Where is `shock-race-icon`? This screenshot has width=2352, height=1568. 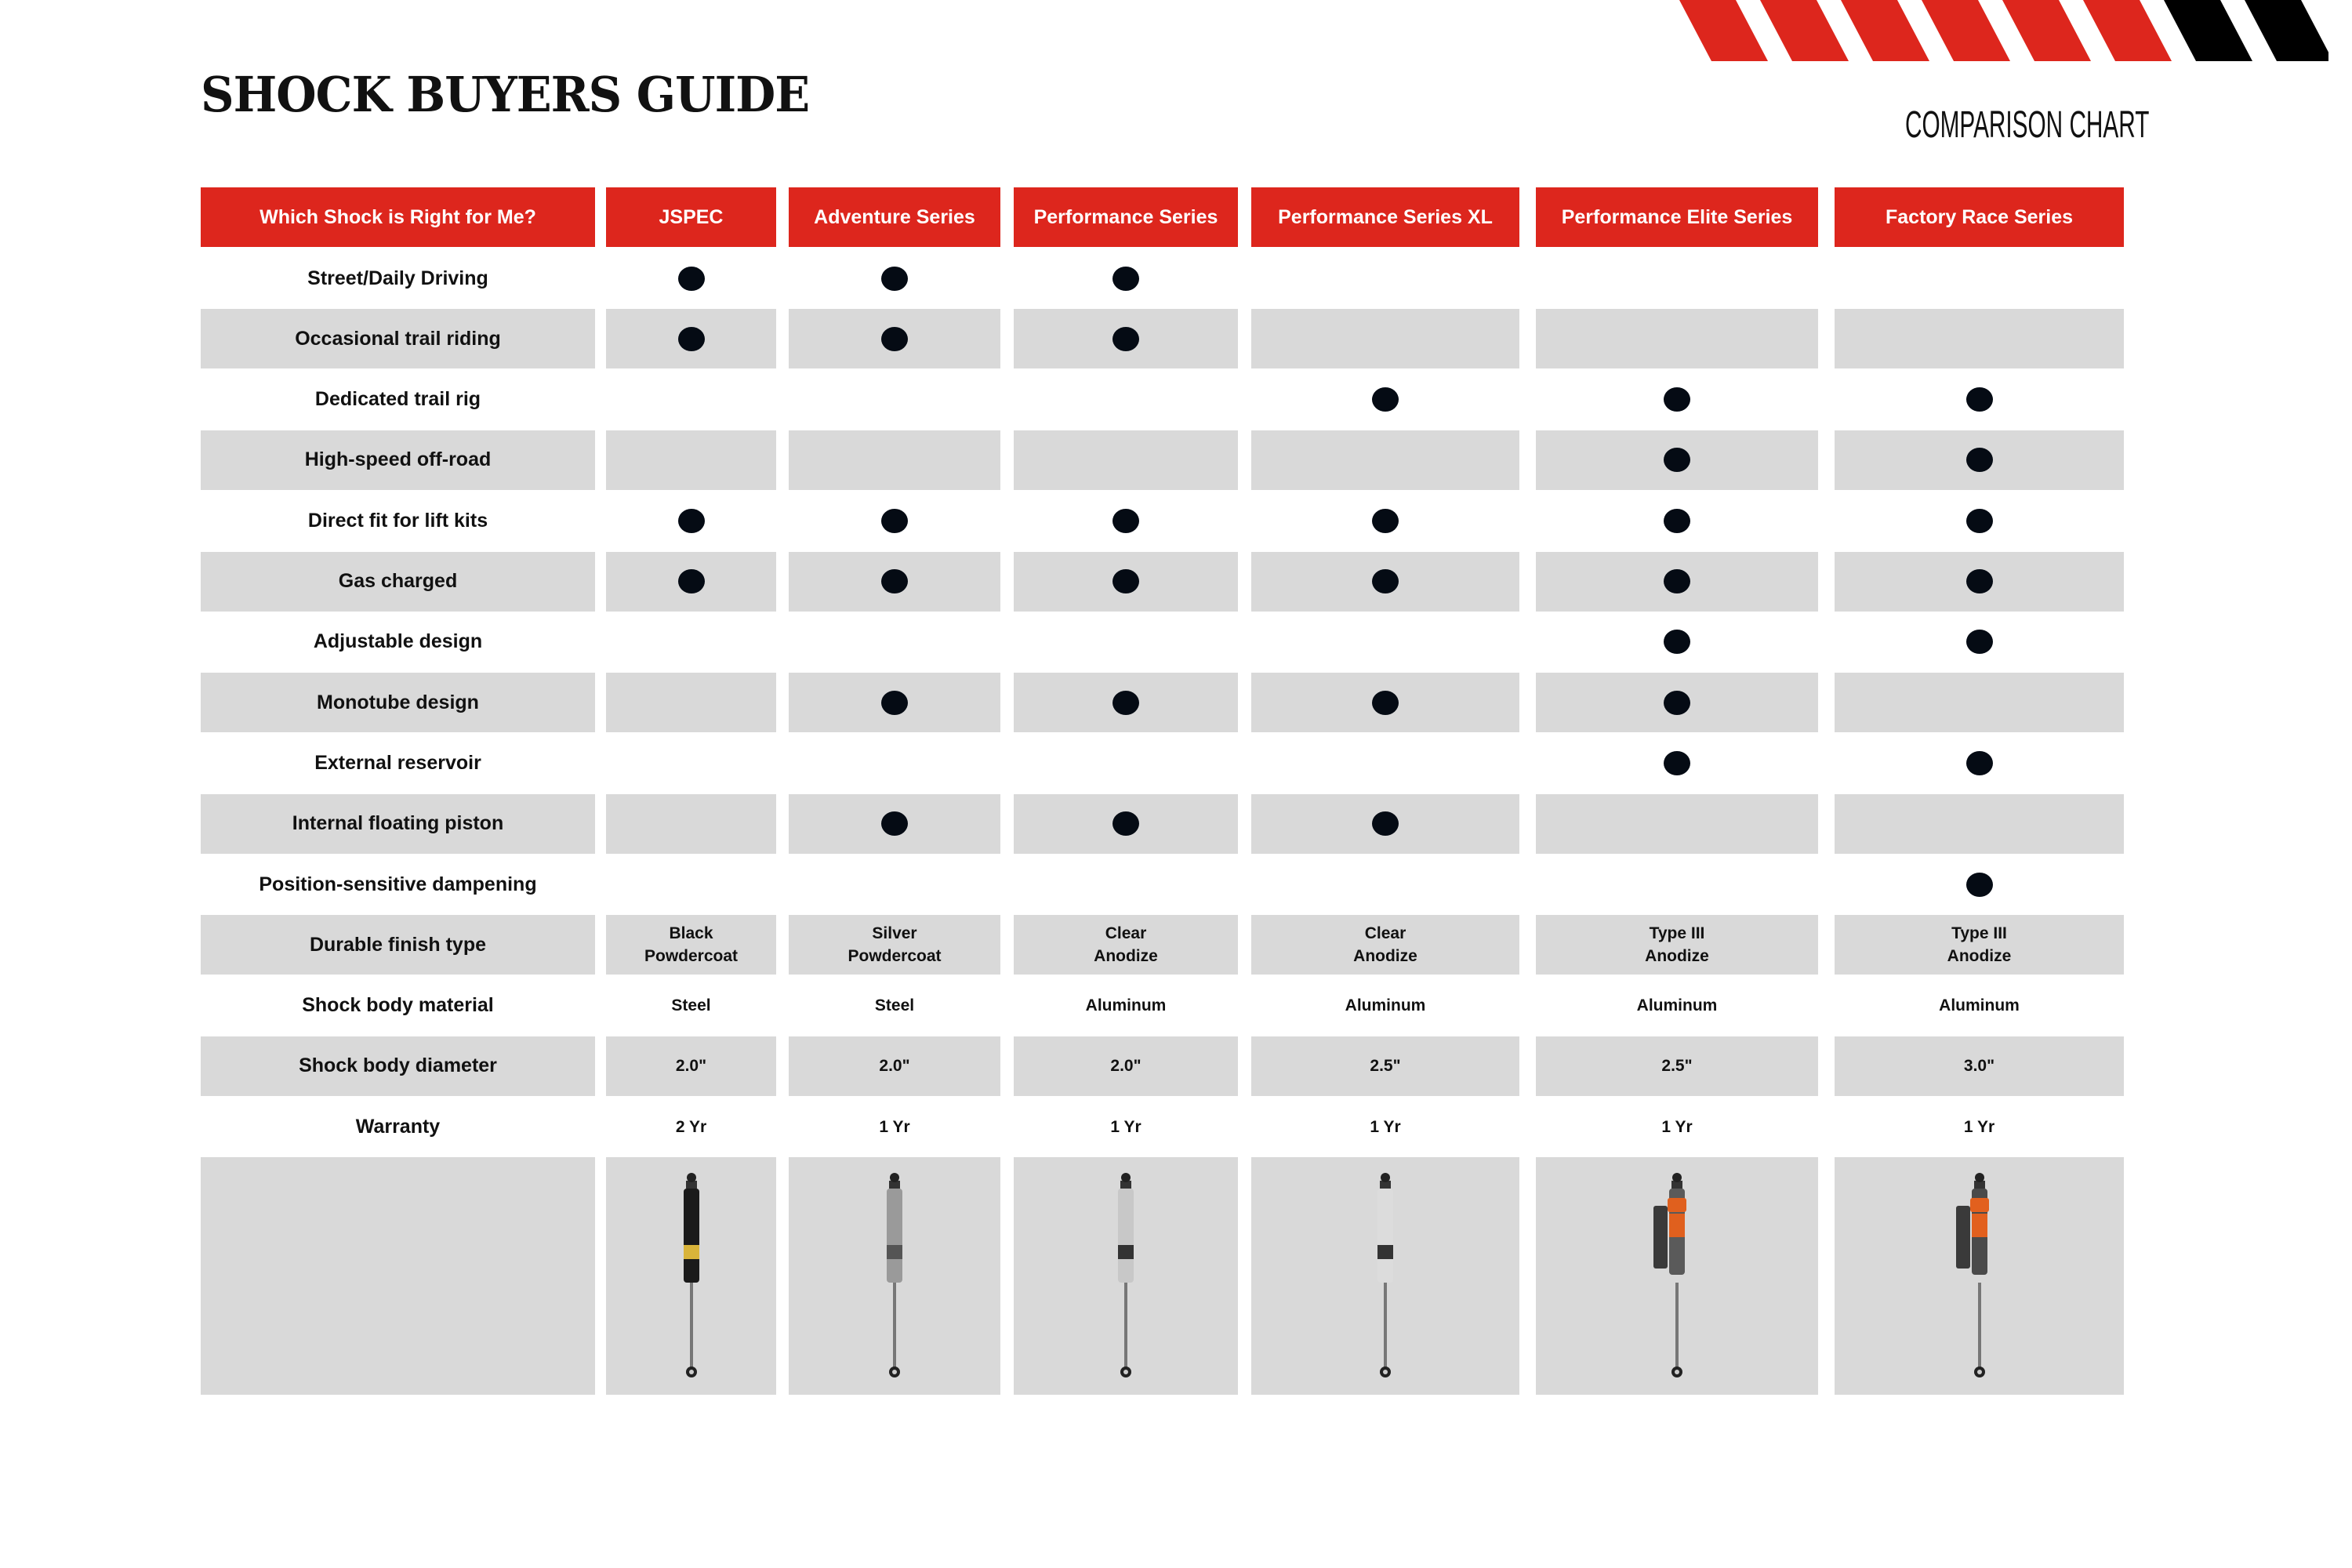 shock-race-icon is located at coordinates (1972, 1274).